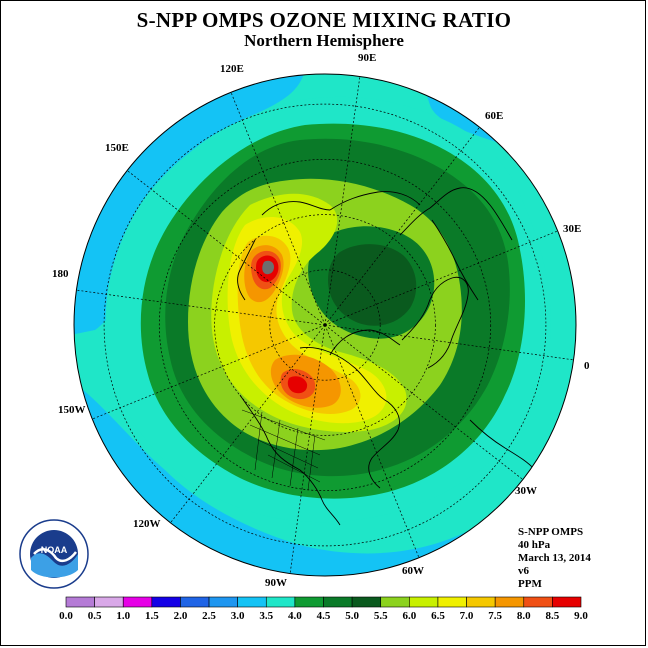  What do you see at coordinates (60, 274) in the screenshot?
I see `lon-label-180: 180` at bounding box center [60, 274].